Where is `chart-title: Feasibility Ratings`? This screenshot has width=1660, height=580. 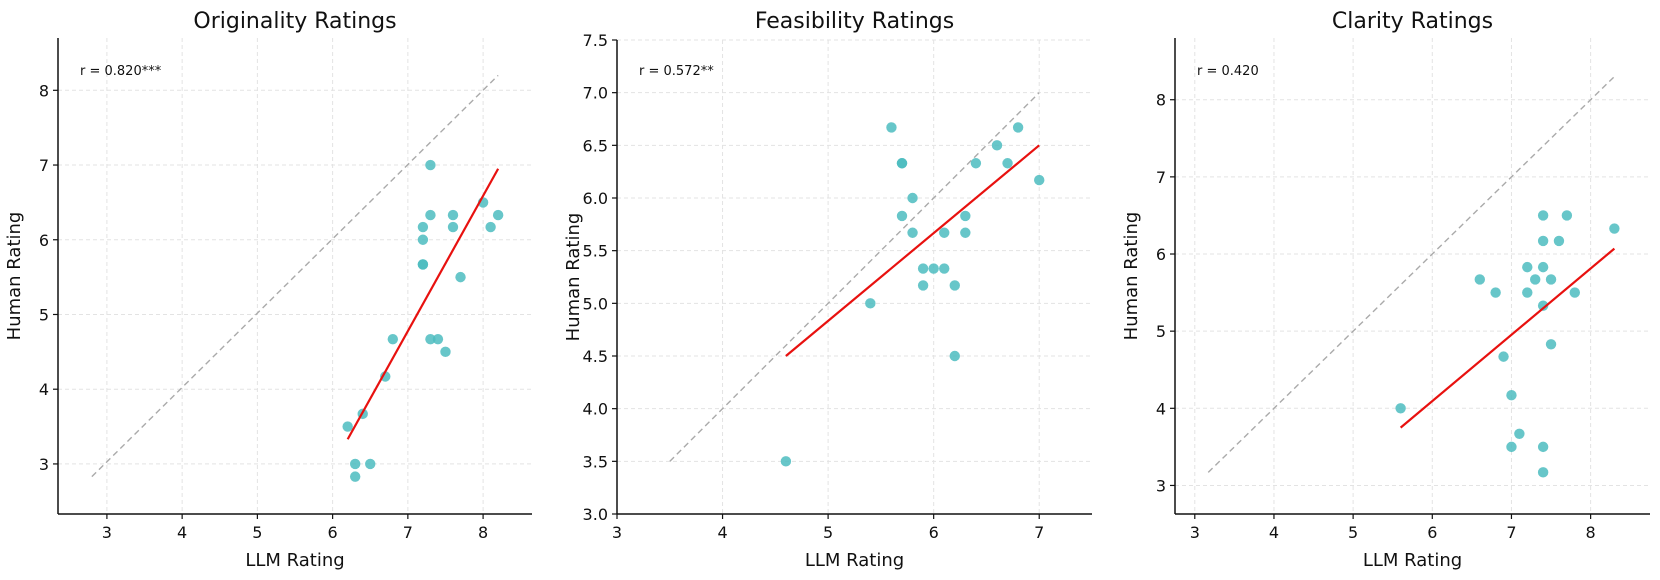
chart-title: Feasibility Ratings is located at coordinates (854, 21).